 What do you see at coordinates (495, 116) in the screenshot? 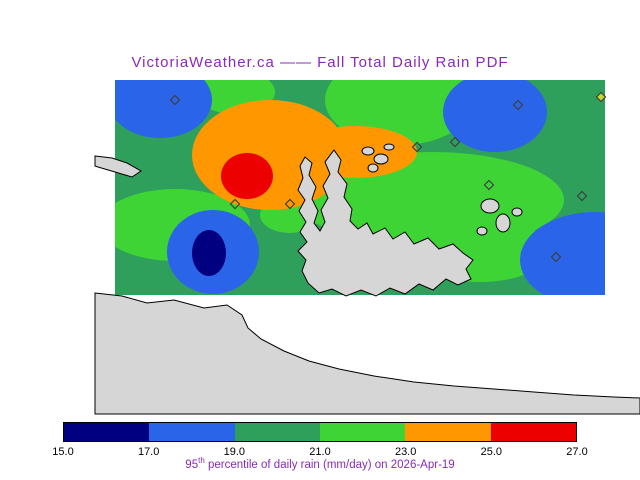
I see `contour-blue-top-right` at bounding box center [495, 116].